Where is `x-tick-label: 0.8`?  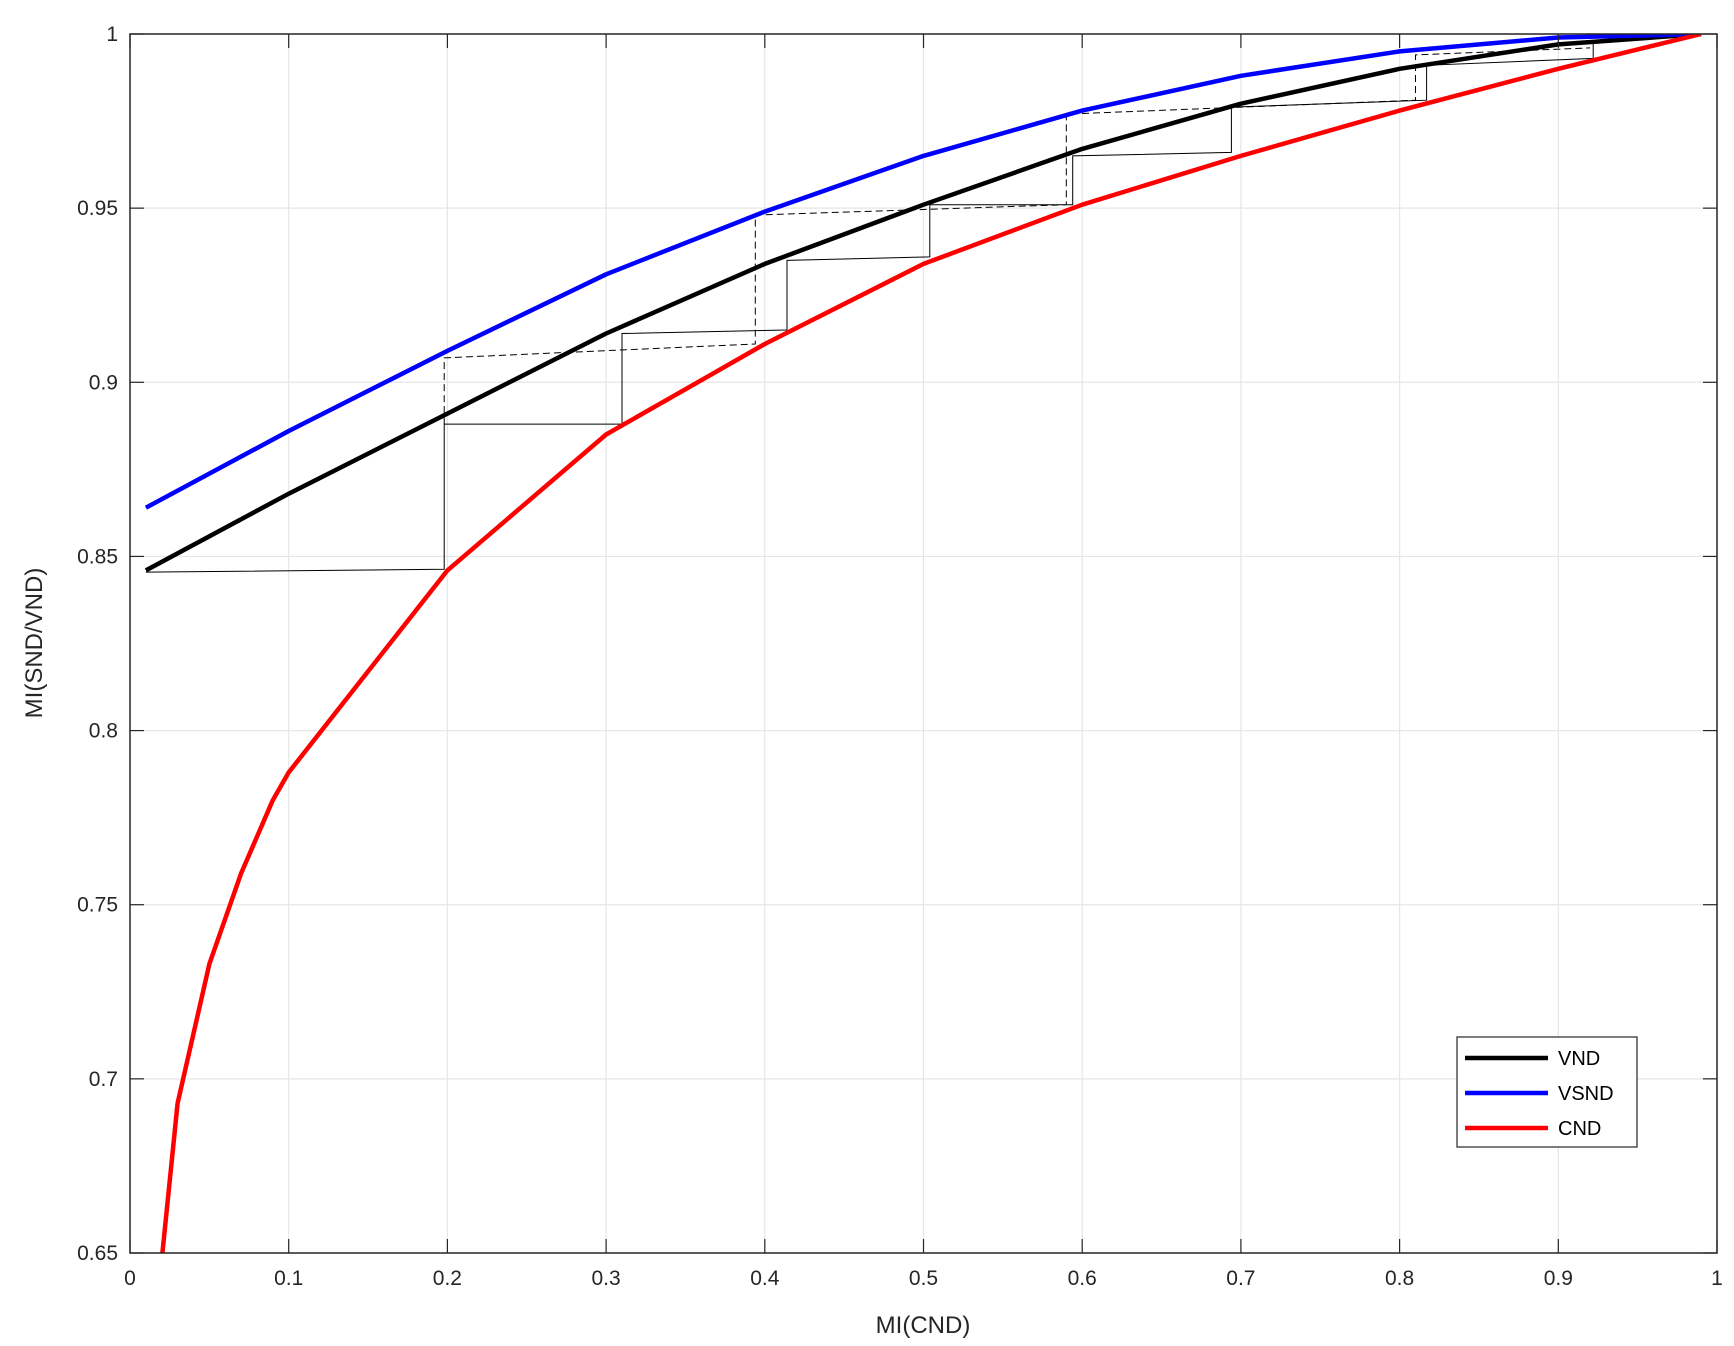
x-tick-label: 0.8 is located at coordinates (1399, 1278).